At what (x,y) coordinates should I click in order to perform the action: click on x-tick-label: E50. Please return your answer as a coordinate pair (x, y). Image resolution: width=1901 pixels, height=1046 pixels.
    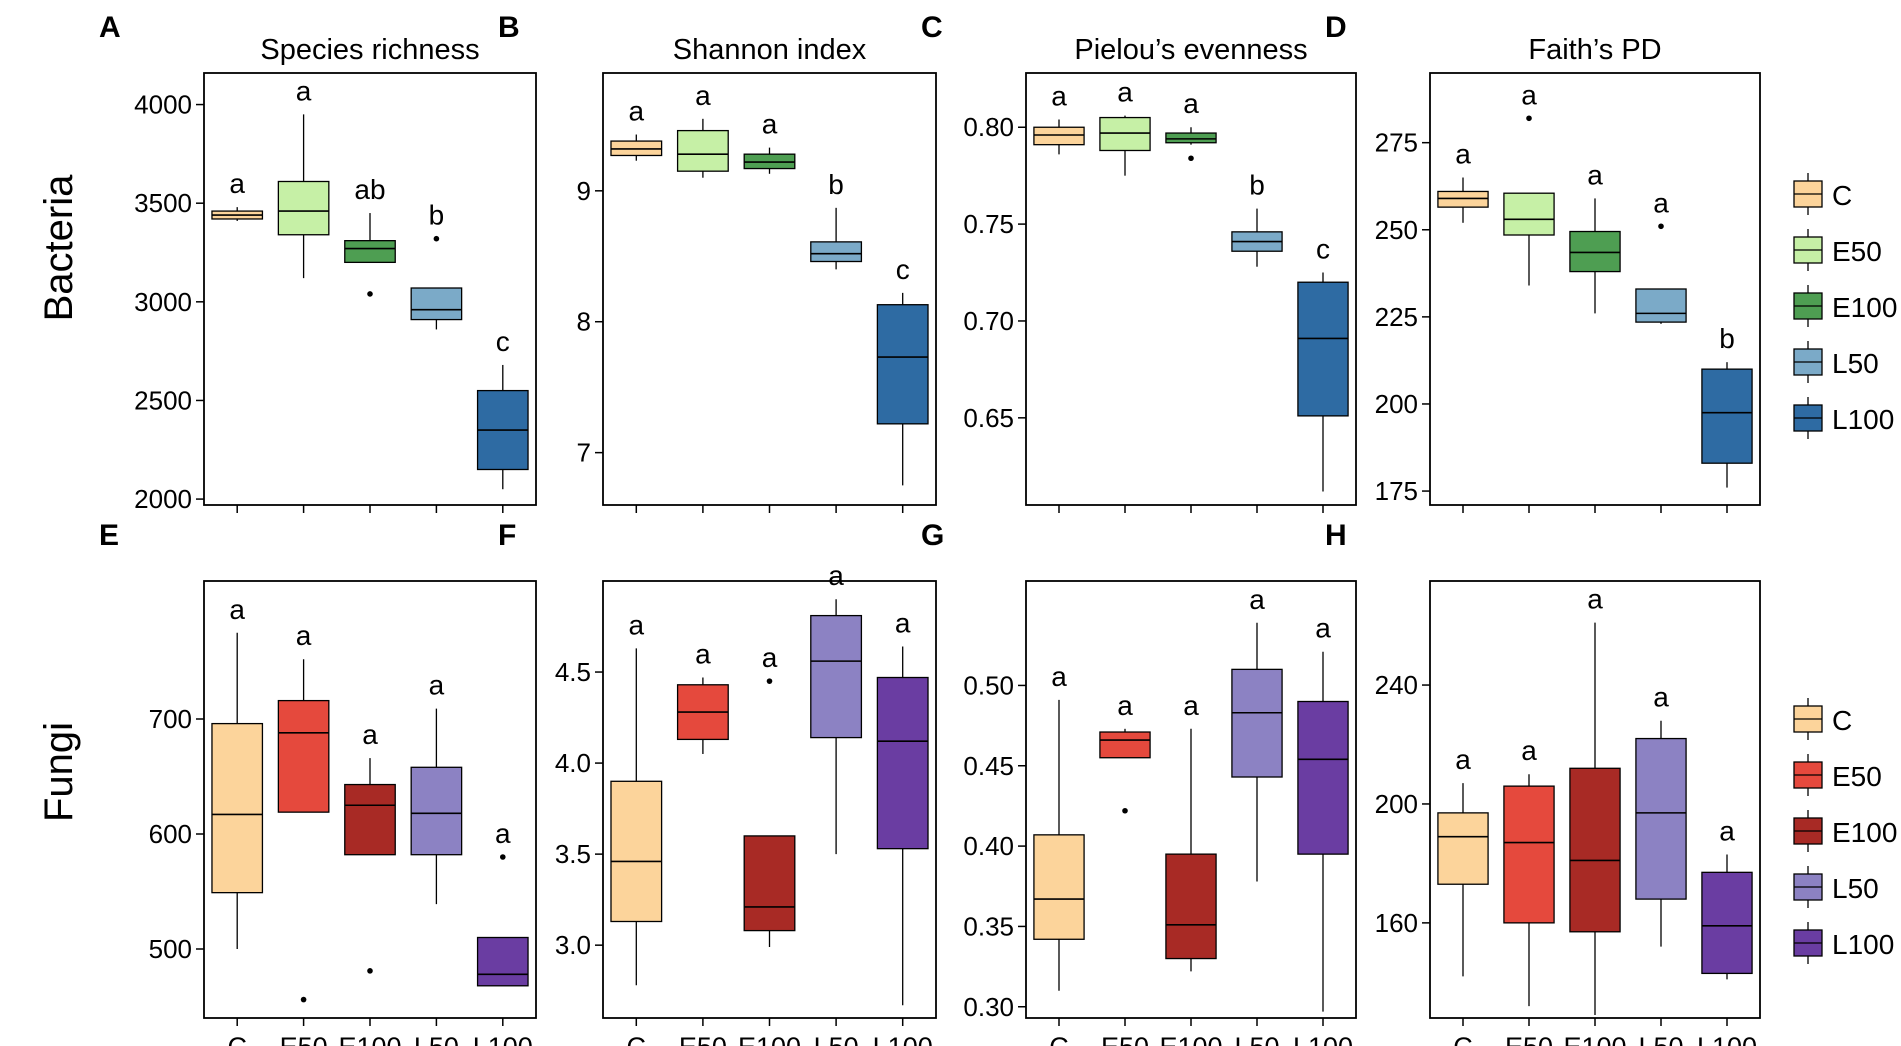
    Looking at the image, I should click on (304, 1039).